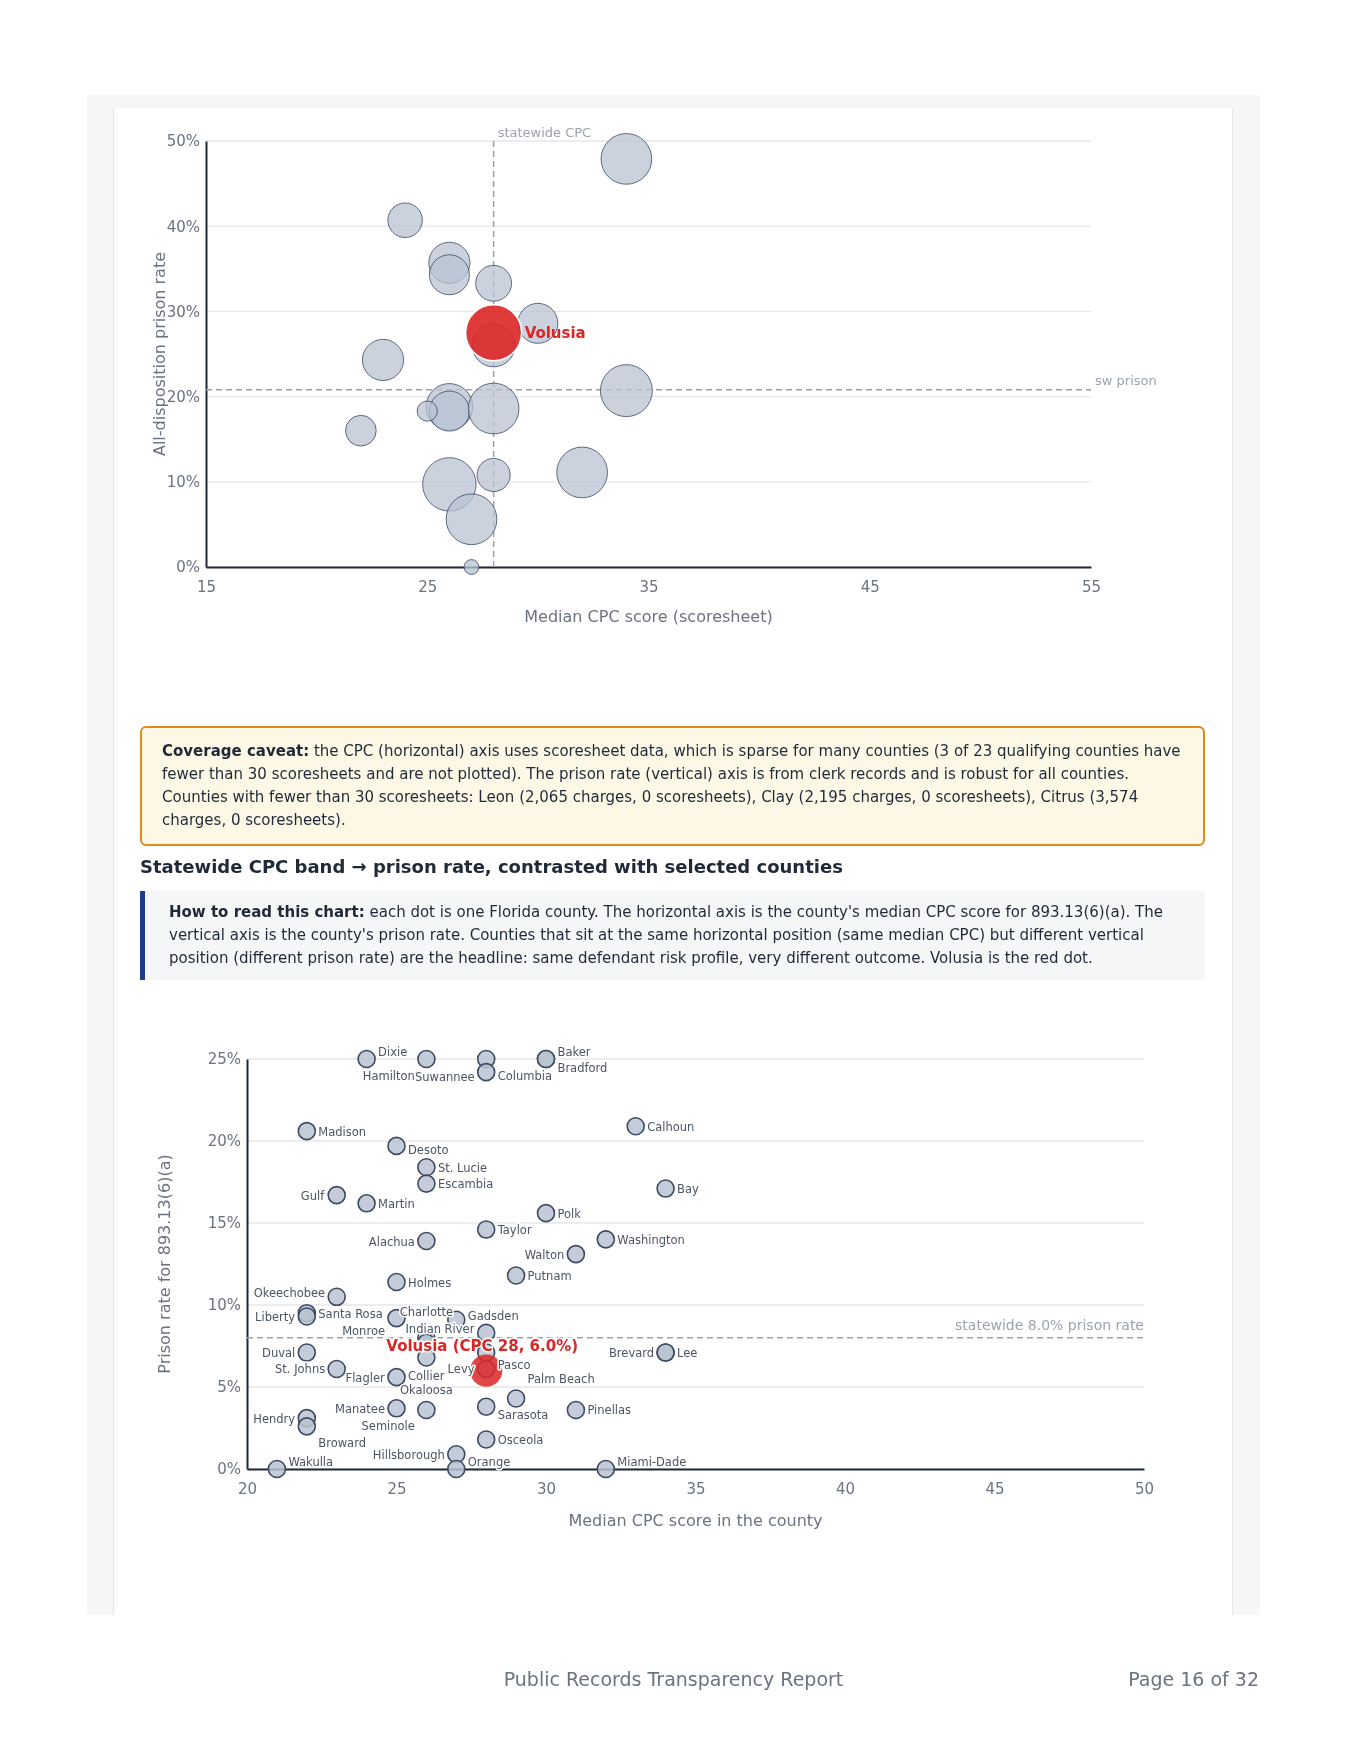  What do you see at coordinates (393, 1051) in the screenshot?
I see `annotation: Dixie` at bounding box center [393, 1051].